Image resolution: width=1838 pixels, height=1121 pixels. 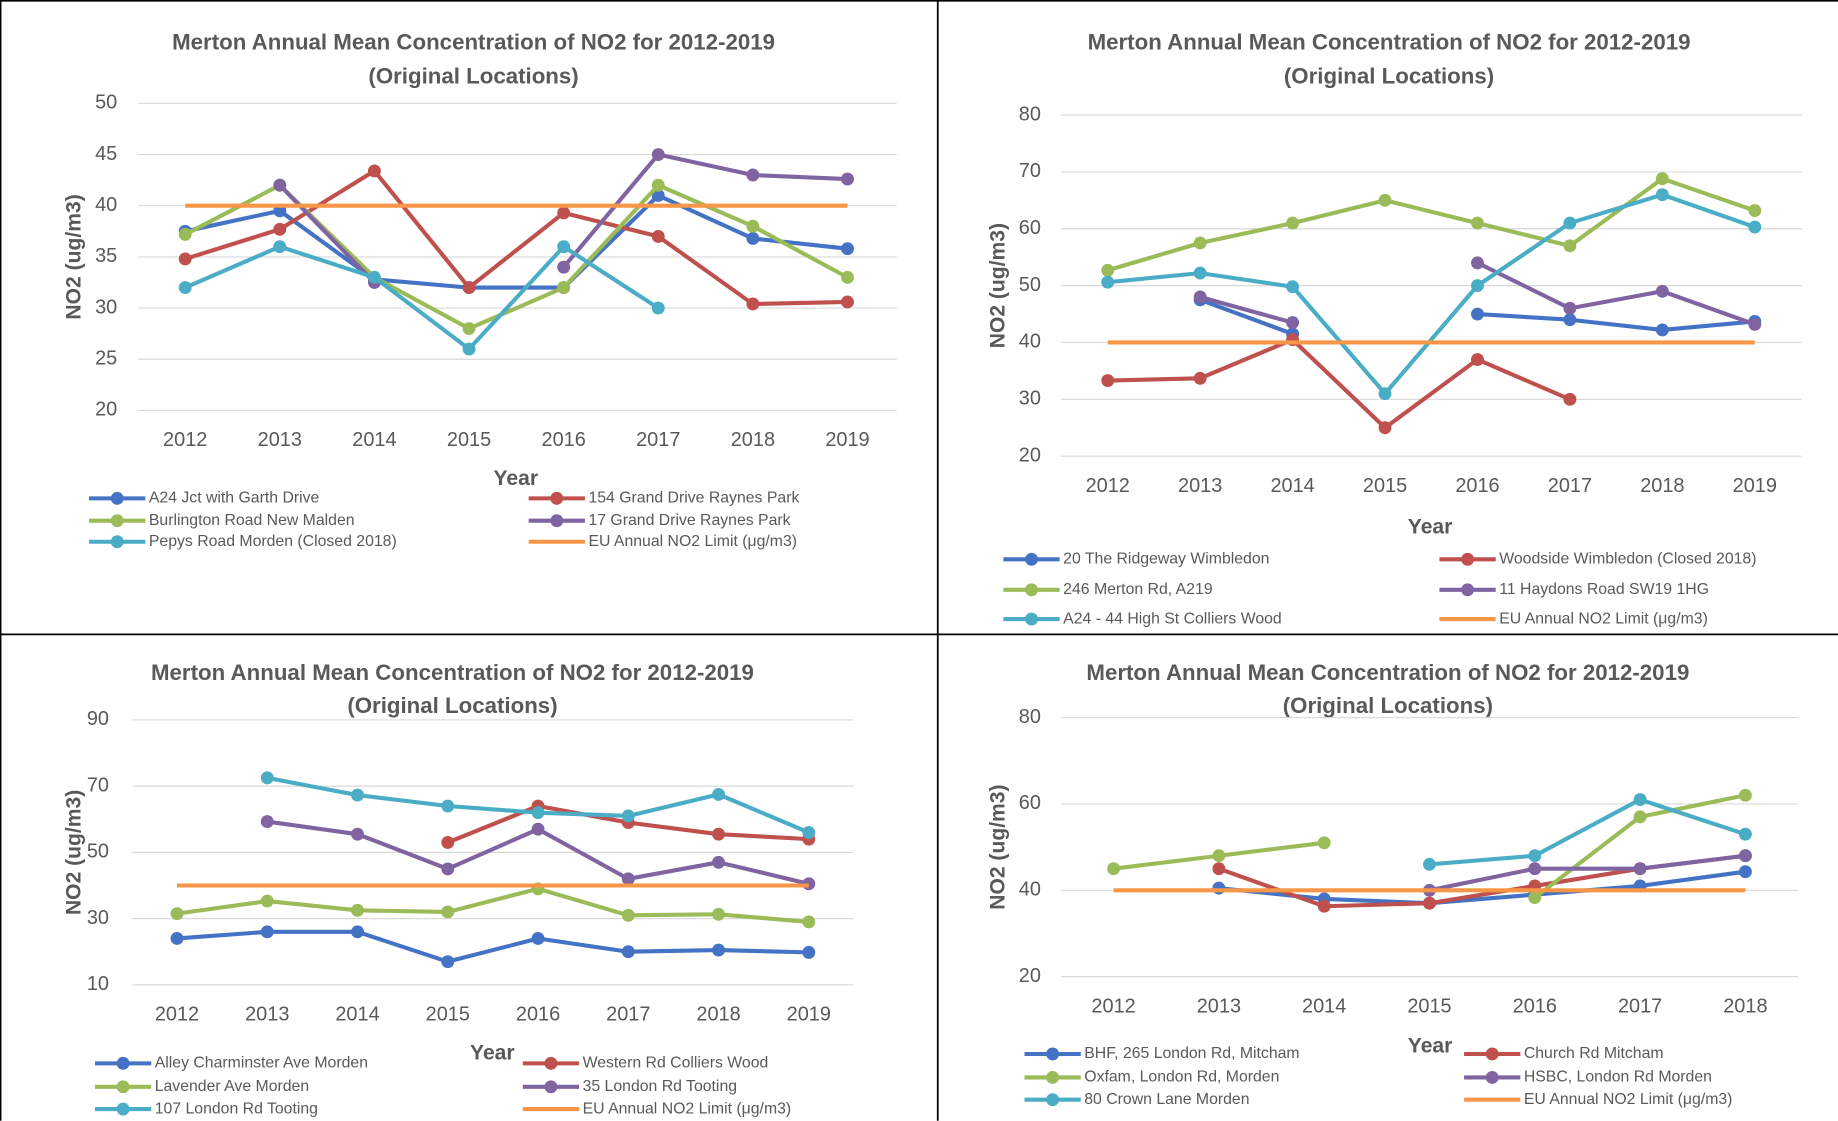 I want to click on legend-label: 154 Grand Drive Raynes Park, so click(x=693, y=498).